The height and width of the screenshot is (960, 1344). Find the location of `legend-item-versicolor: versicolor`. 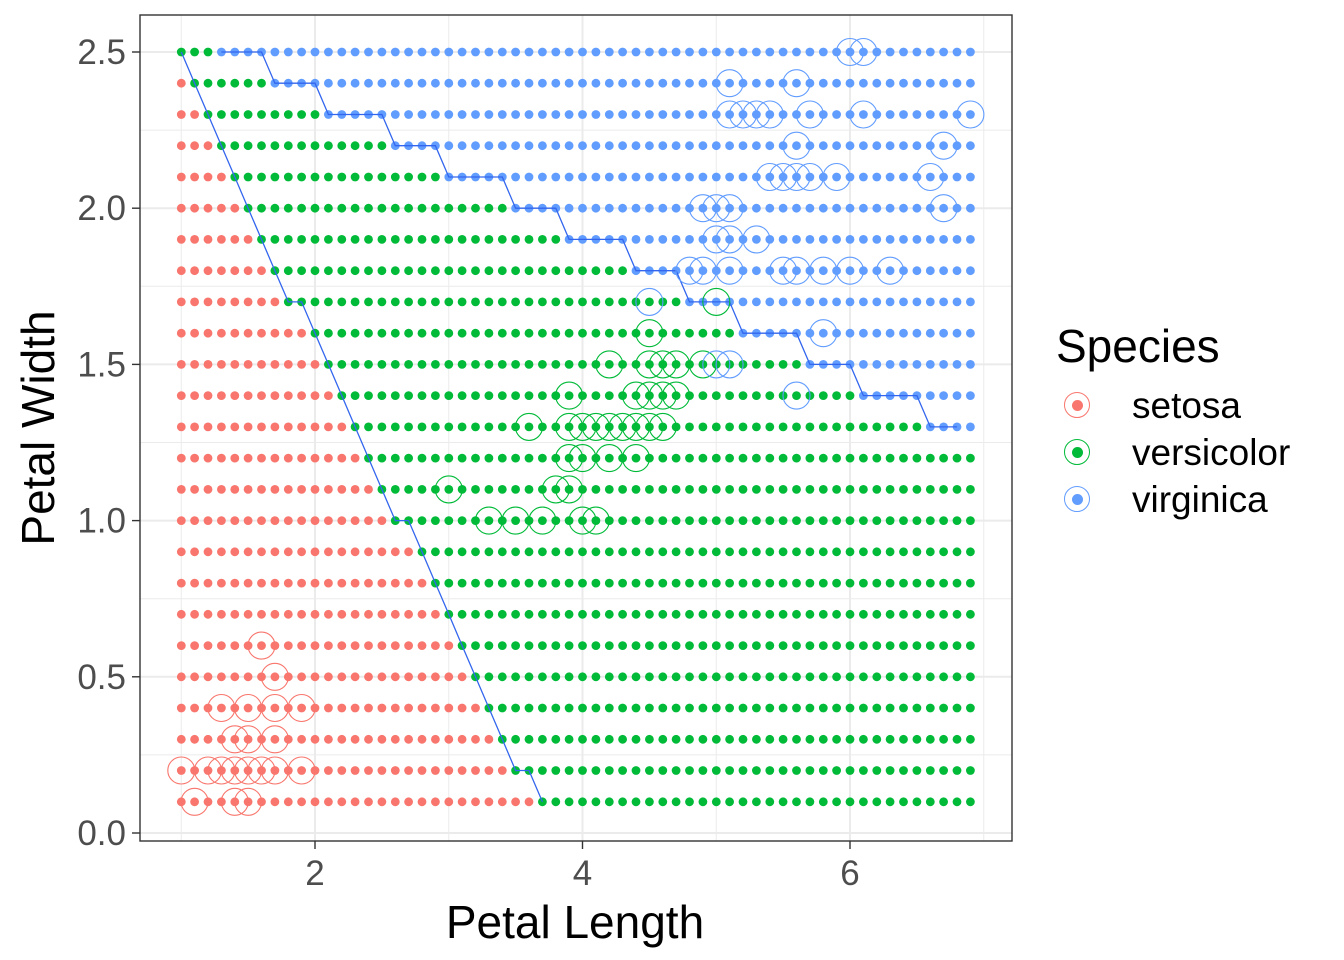

legend-item-versicolor: versicolor is located at coordinates (1173, 452).